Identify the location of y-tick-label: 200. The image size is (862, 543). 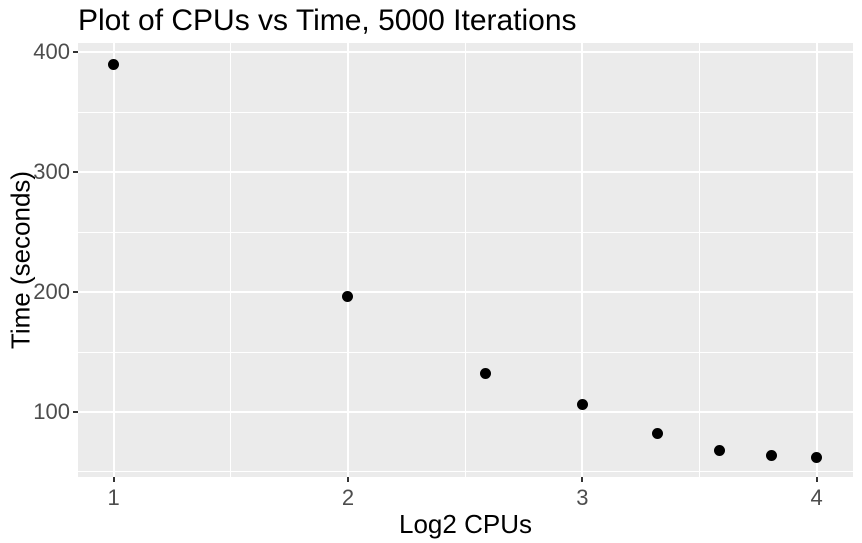
(51, 292).